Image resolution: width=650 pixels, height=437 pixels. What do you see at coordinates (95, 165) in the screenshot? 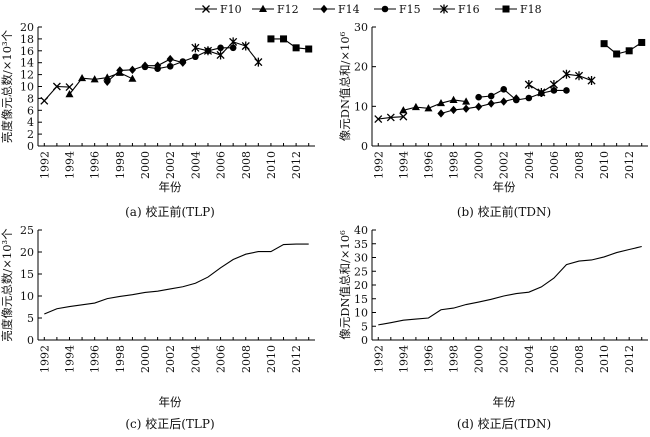
I see `panel-a-x-tick-label: 1996` at bounding box center [95, 165].